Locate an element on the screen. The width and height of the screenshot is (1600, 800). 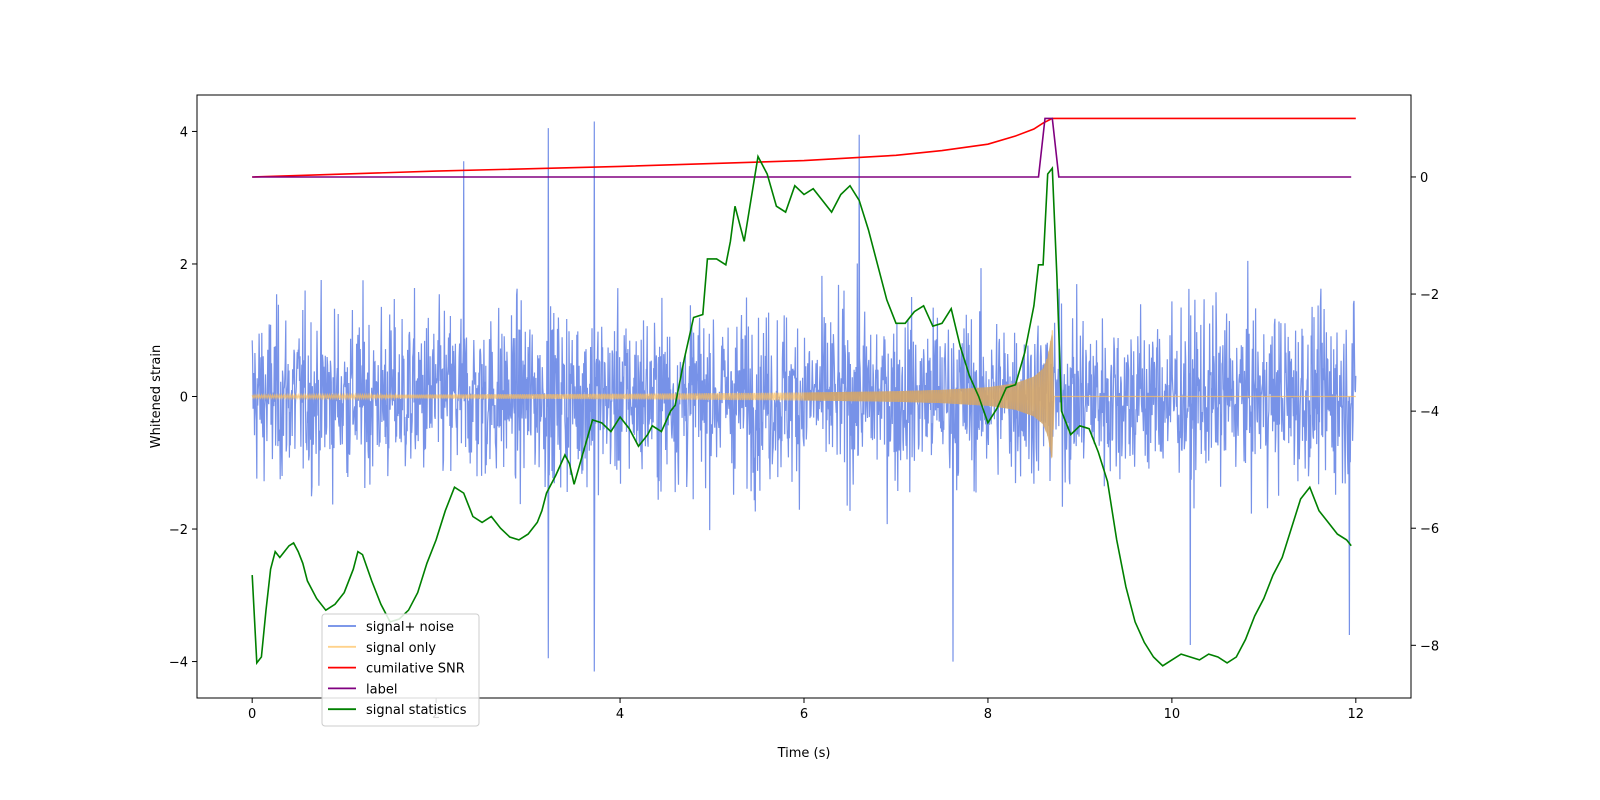
legend-label-signal-statistics: signal statistics is located at coordinates (416, 710).